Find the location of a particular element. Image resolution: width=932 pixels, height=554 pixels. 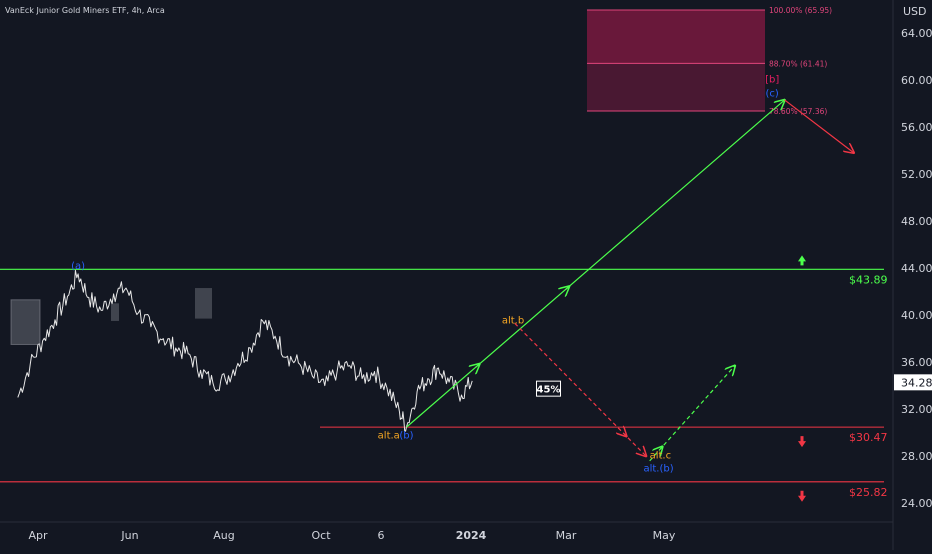

time-axis: Apr Jun Aug Oct 6 2024 Mar May is located at coordinates (351, 535).